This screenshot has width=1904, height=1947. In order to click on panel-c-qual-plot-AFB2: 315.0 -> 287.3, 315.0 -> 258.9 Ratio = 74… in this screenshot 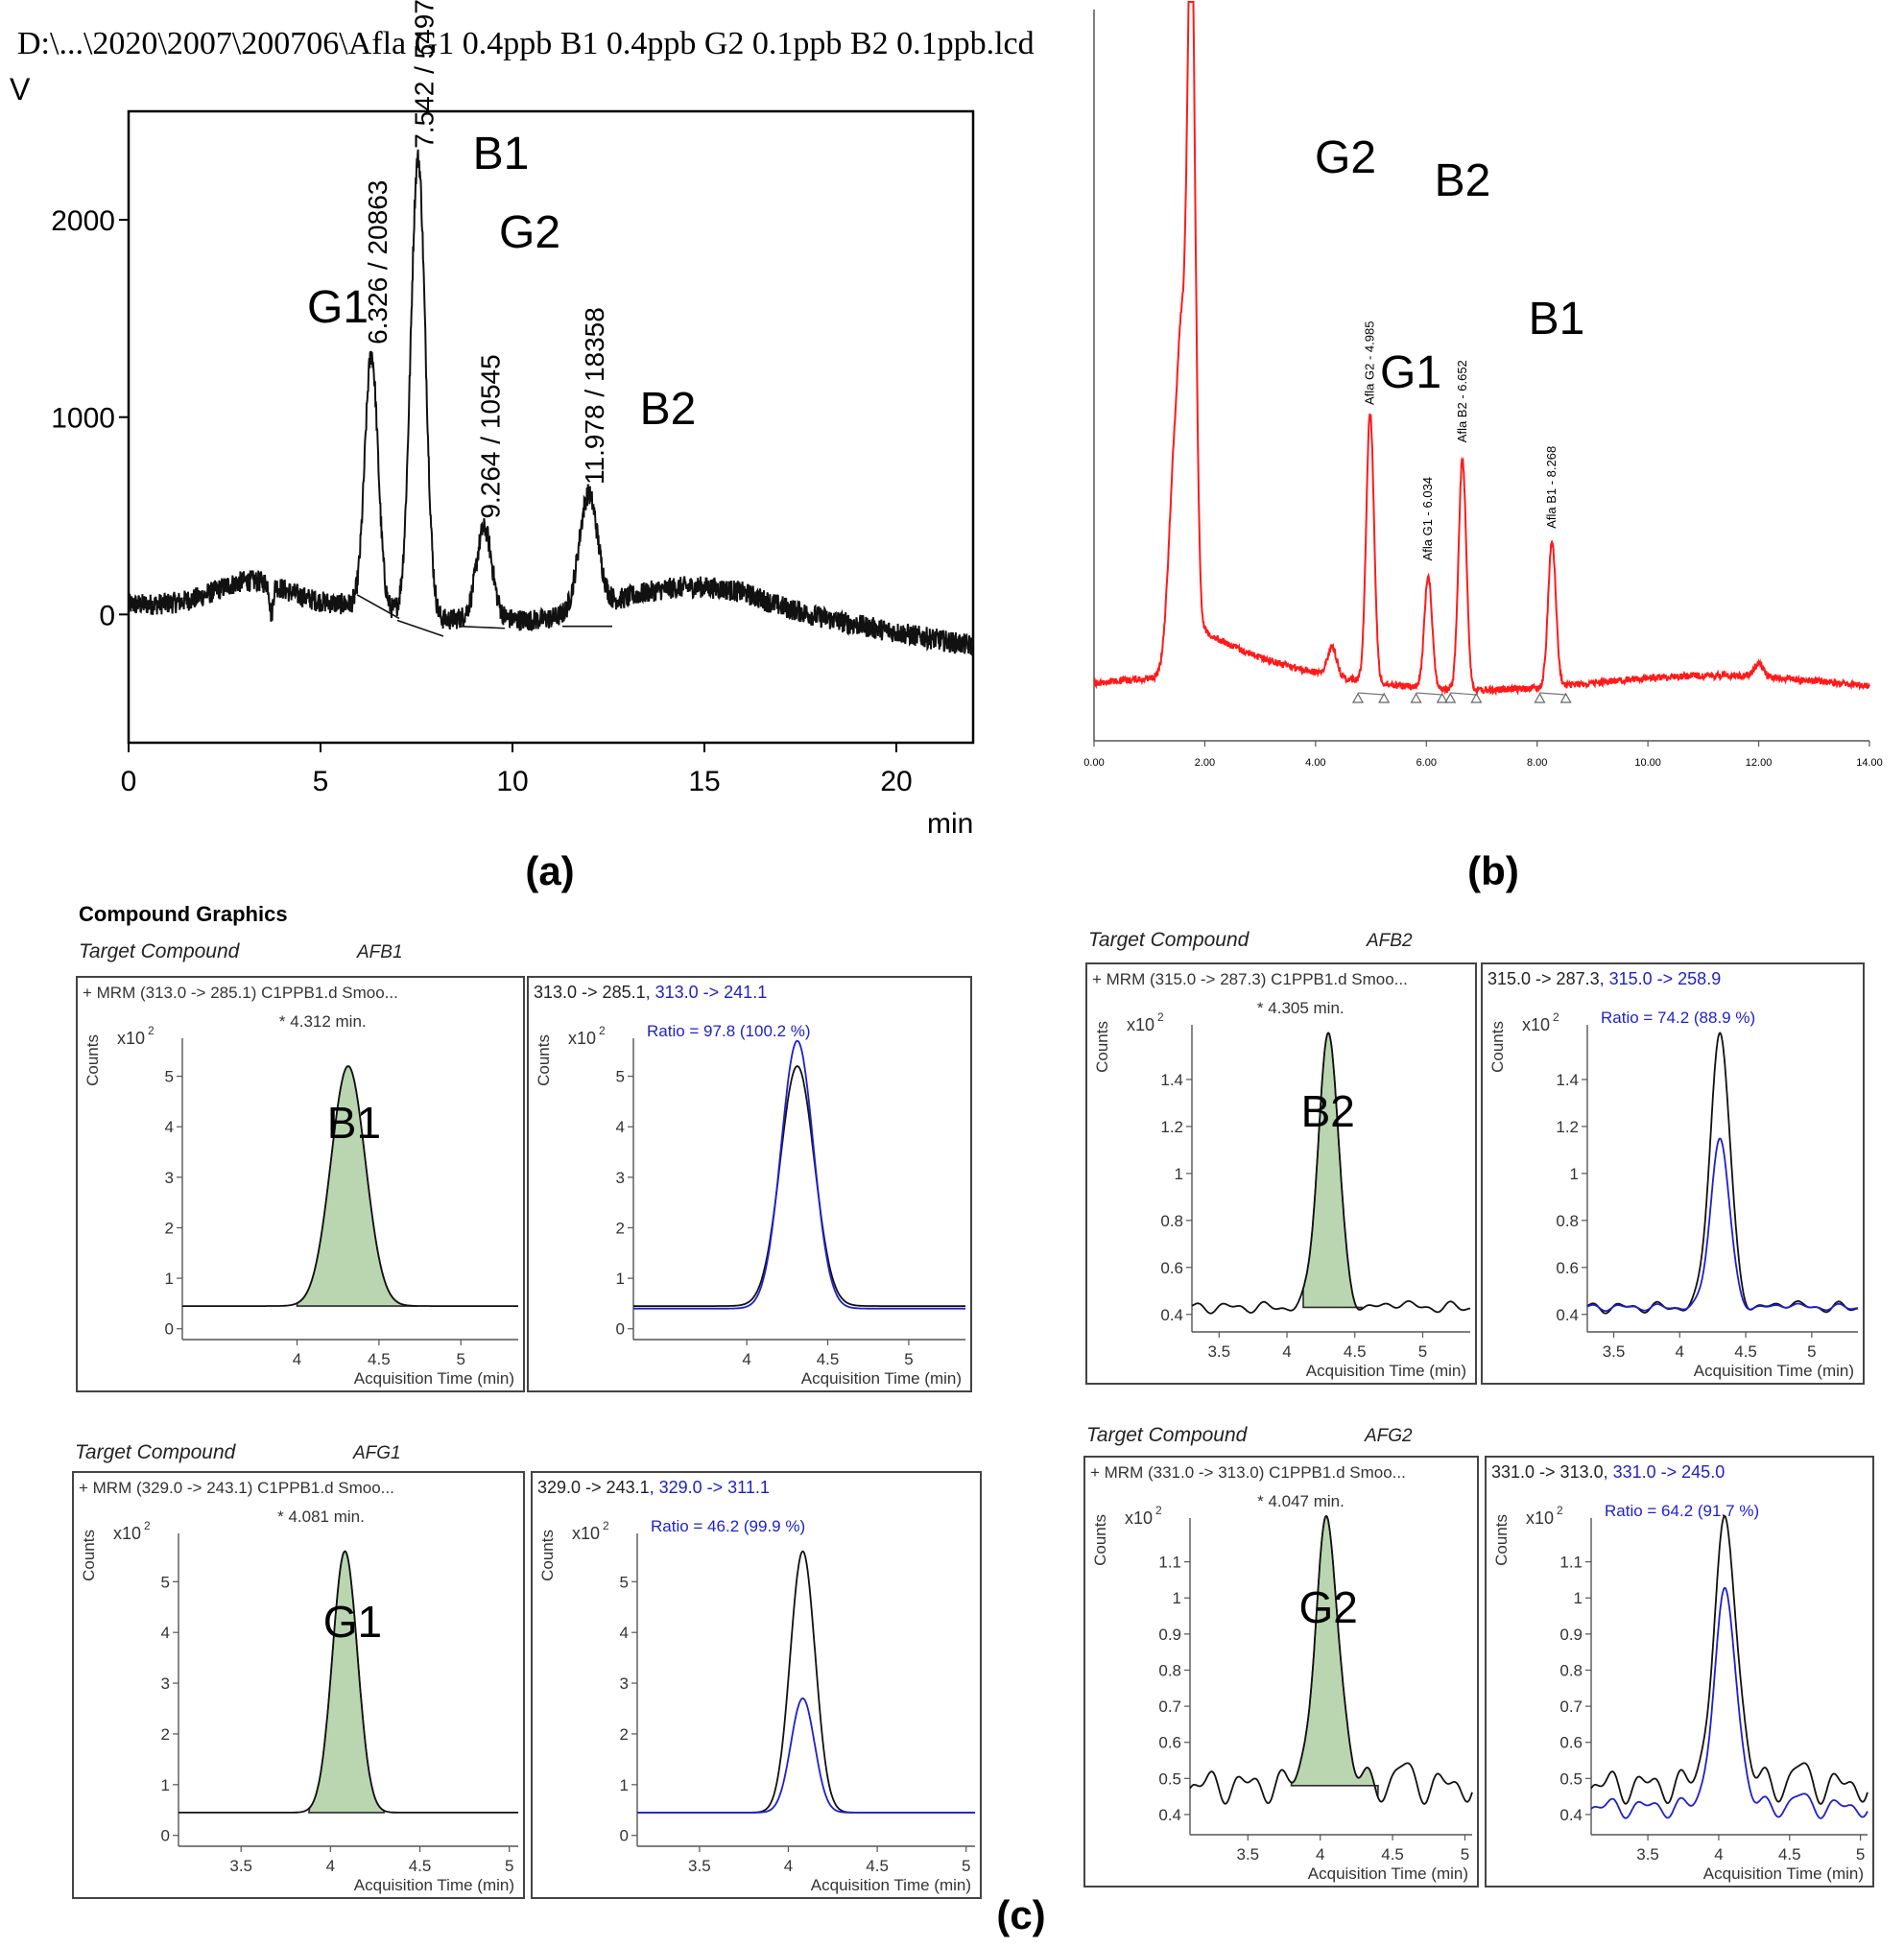, I will do `click(1673, 1173)`.